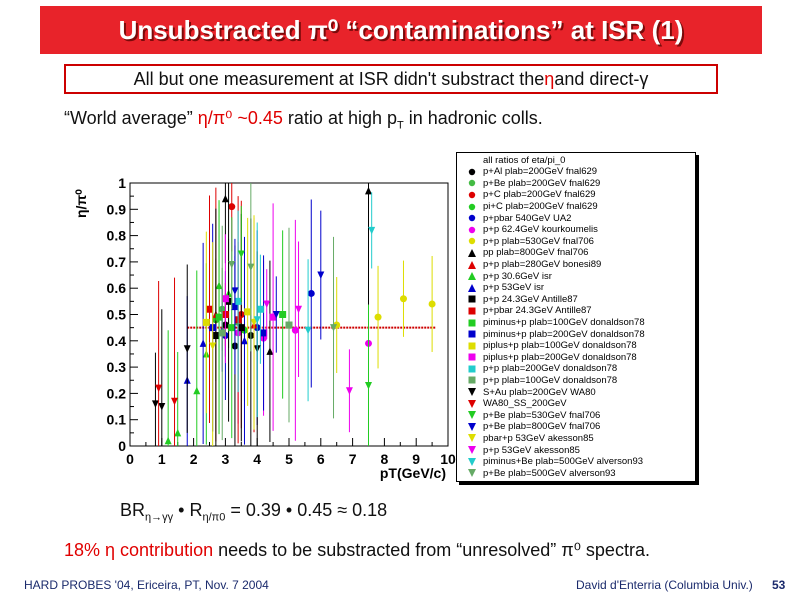 The width and height of the screenshot is (800, 600). What do you see at coordinates (130, 459) in the screenshot?
I see `x-tick-label: 0` at bounding box center [130, 459].